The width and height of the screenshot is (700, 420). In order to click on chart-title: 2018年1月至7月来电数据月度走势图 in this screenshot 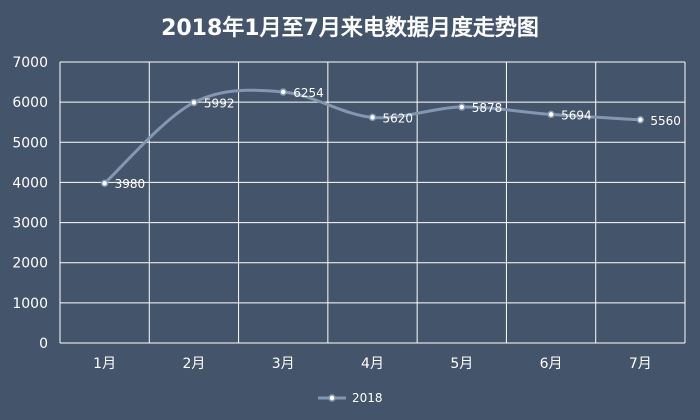, I will do `click(350, 28)`.